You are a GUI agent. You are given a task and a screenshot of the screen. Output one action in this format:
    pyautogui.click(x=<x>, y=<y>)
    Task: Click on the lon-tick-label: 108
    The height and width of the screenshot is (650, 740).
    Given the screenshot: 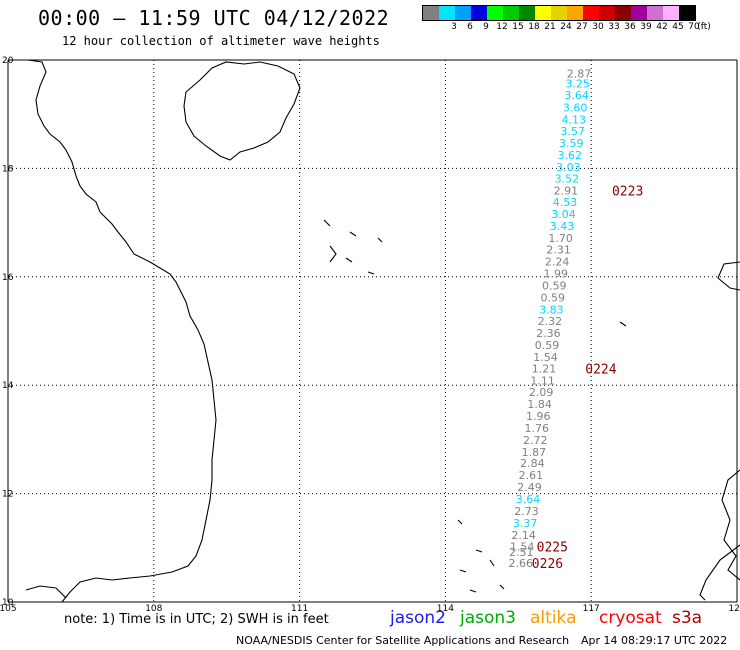 What is the action you would take?
    pyautogui.click(x=153, y=609)
    